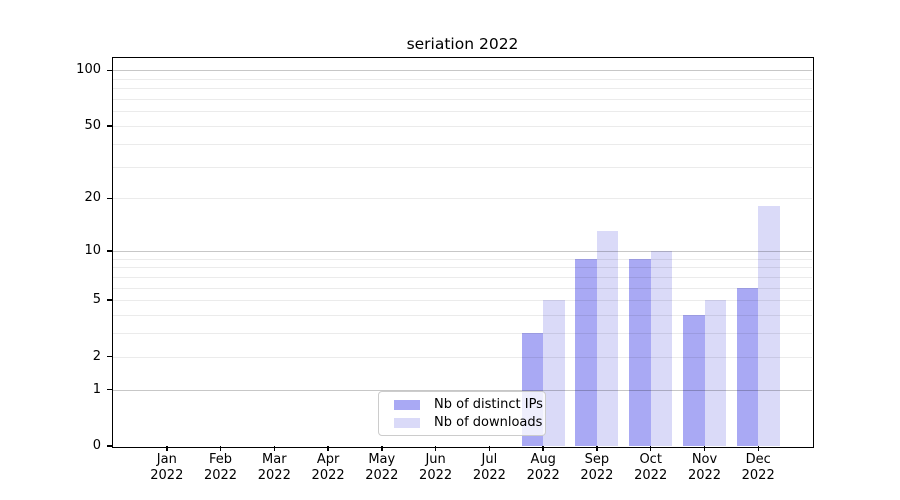 The width and height of the screenshot is (900, 500). What do you see at coordinates (88, 70) in the screenshot?
I see `y-tick-label-100: 100` at bounding box center [88, 70].